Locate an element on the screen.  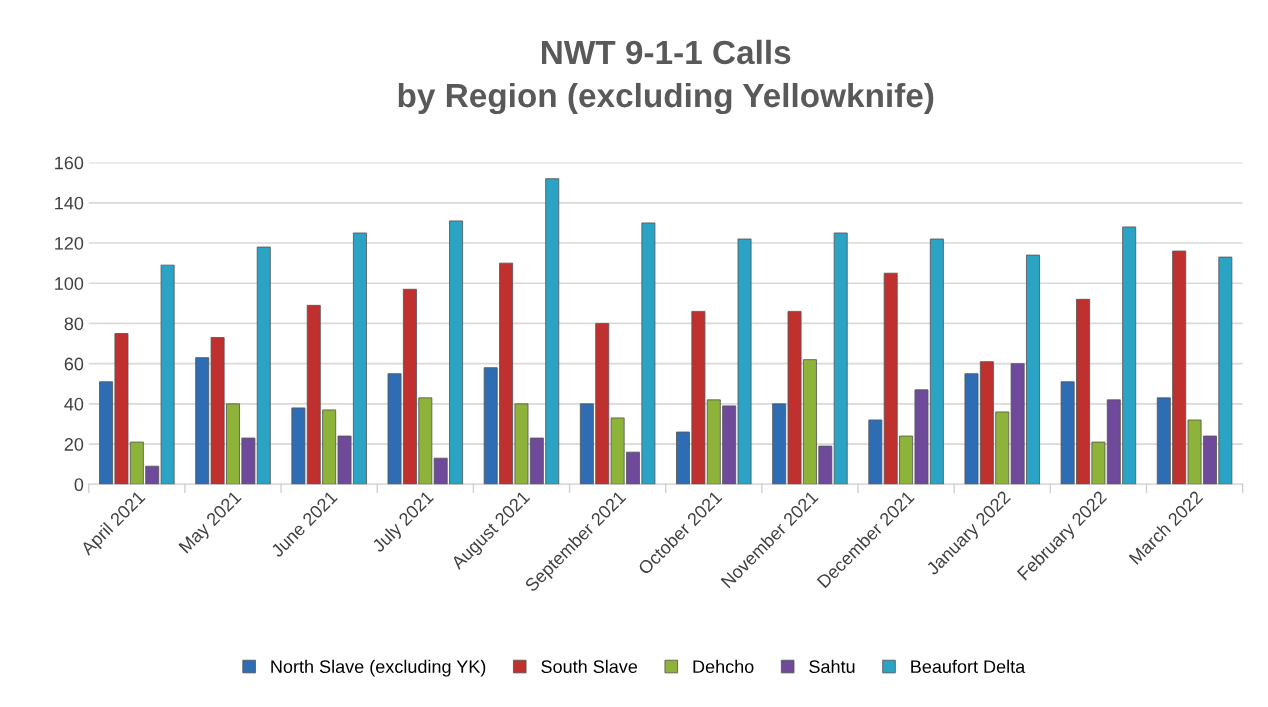
y-tick-label: 80 is located at coordinates (74, 324).